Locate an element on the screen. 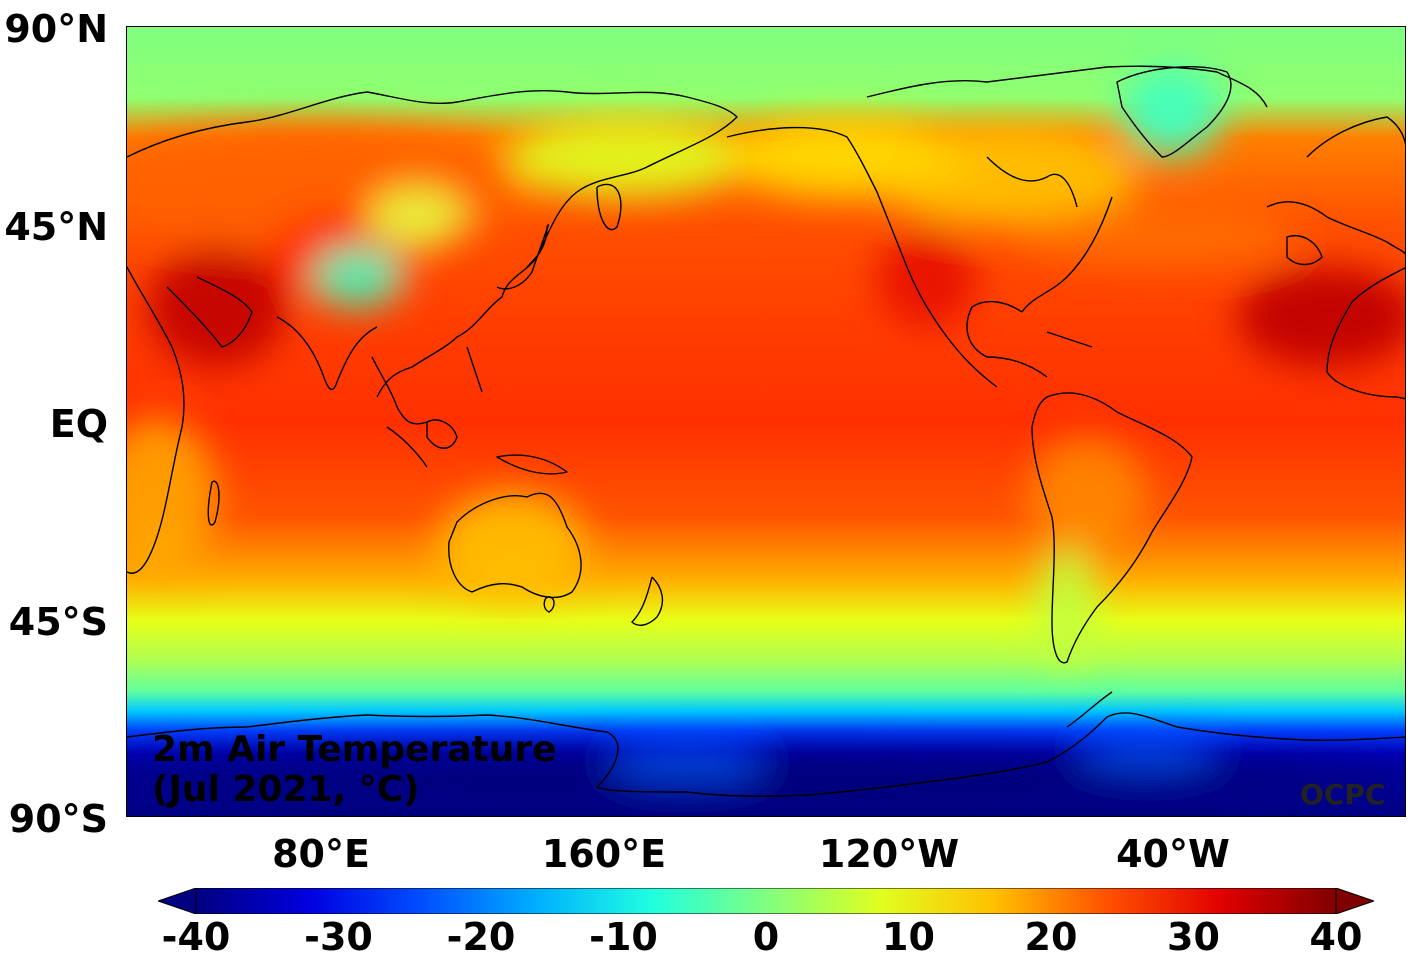 This screenshot has height=971, width=1415. south-america is located at coordinates (1112, 528).